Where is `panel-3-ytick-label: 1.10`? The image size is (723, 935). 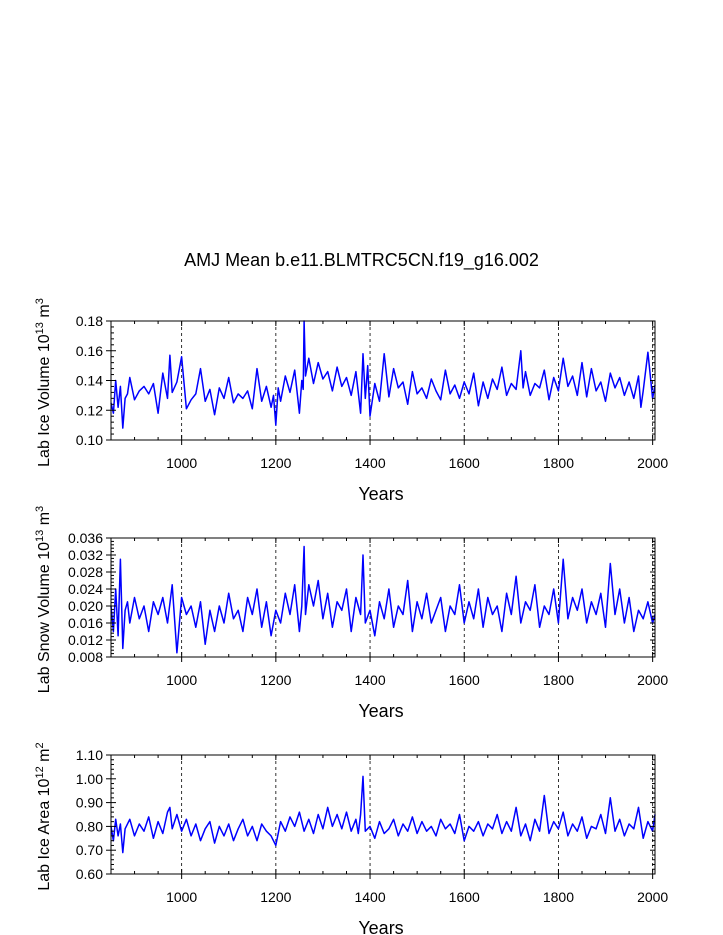
panel-3-ytick-label: 1.10 is located at coordinates (89, 755).